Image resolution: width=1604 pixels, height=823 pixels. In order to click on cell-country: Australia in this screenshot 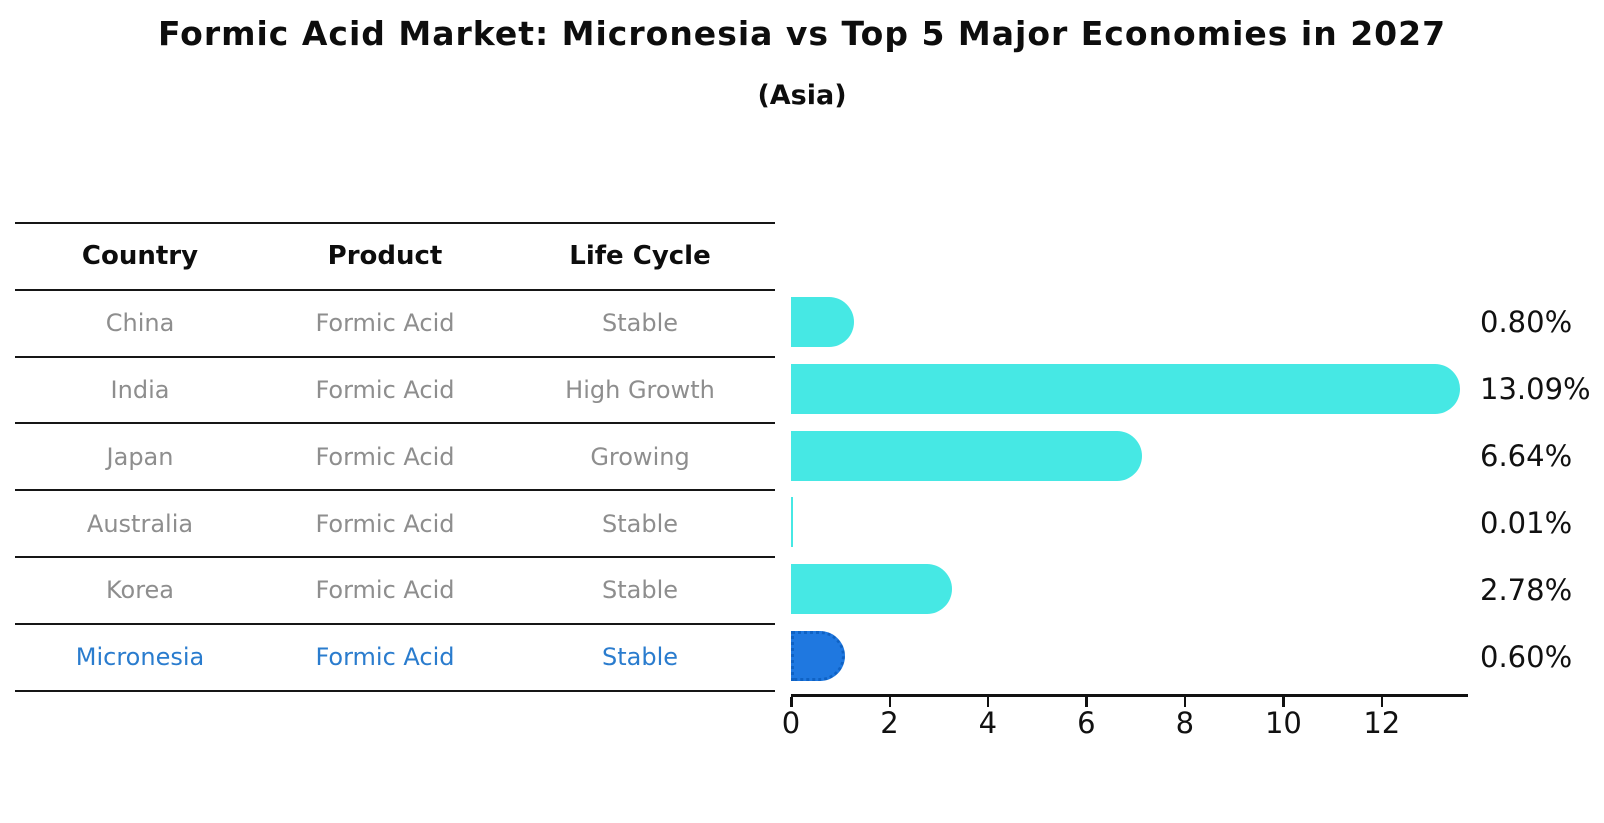, I will do `click(140, 523)`.